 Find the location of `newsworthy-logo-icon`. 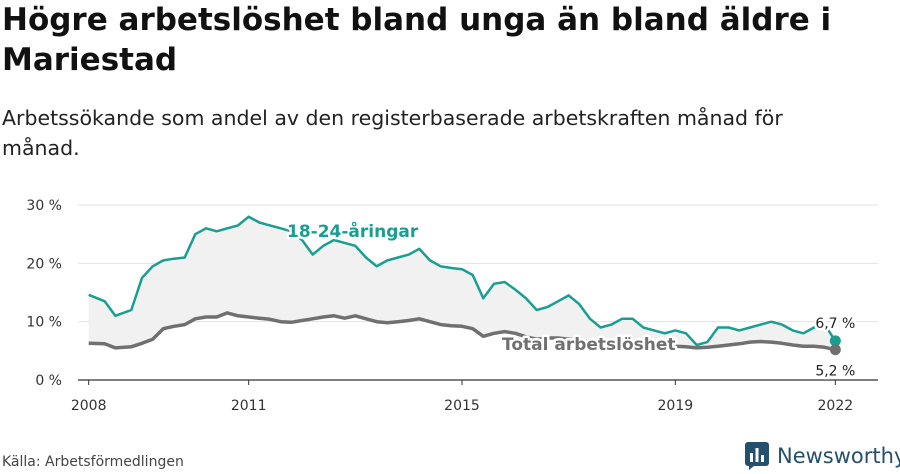

newsworthy-logo-icon is located at coordinates (757, 456).